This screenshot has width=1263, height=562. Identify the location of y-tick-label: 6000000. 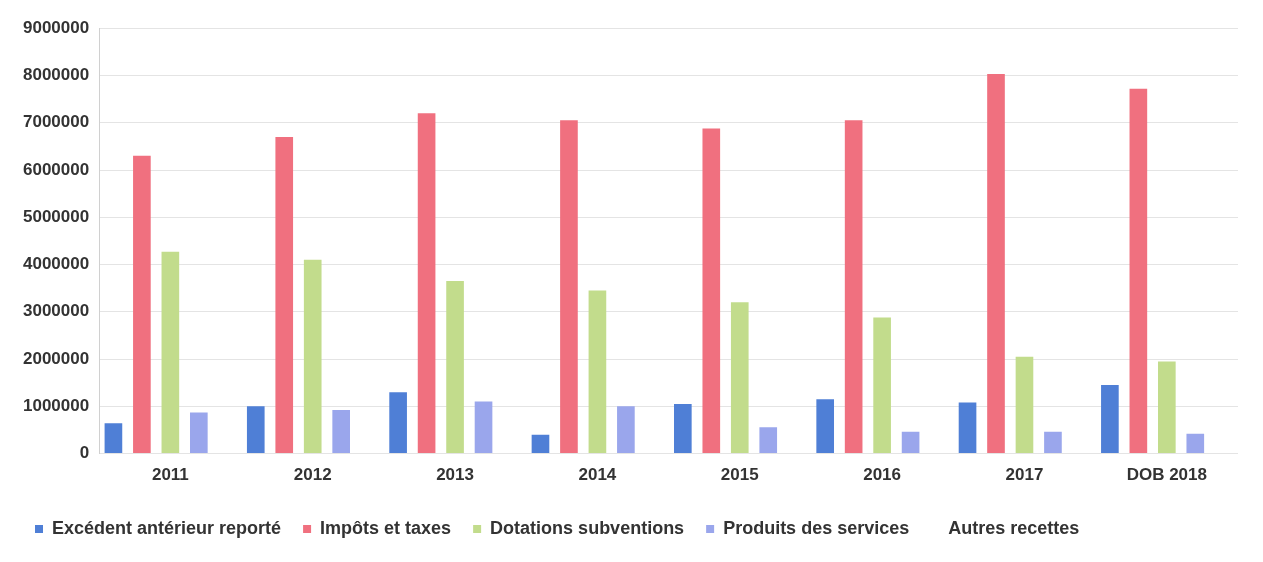
(56, 169).